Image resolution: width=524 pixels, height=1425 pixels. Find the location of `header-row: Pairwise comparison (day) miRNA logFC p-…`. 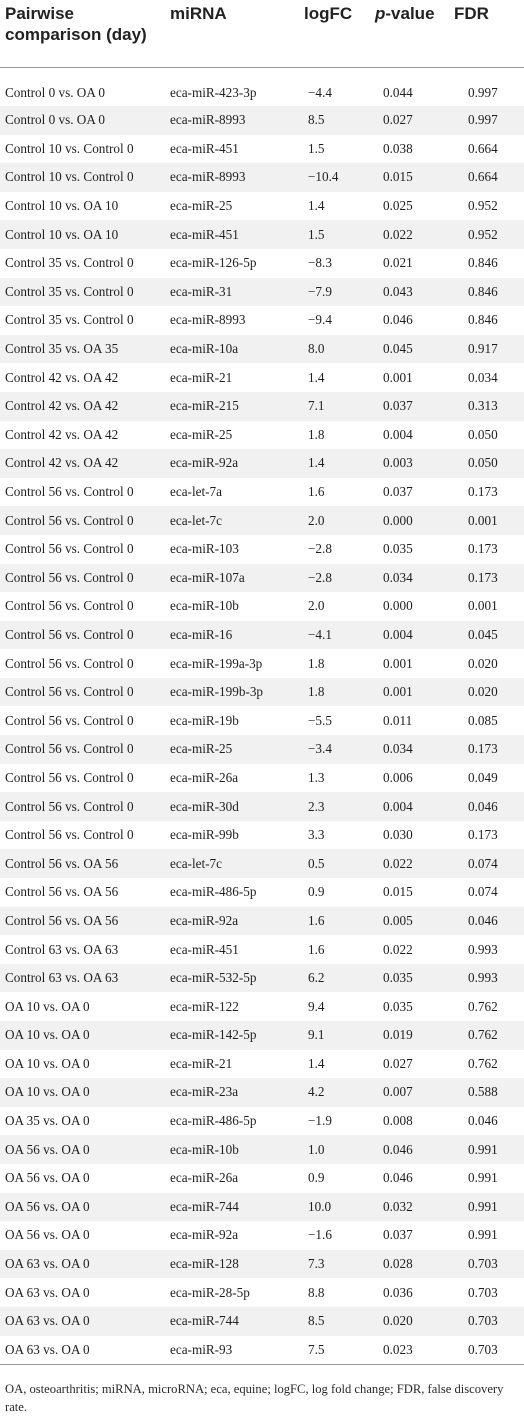

header-row: Pairwise comparison (day) miRNA logFC p-… is located at coordinates (262, 34).